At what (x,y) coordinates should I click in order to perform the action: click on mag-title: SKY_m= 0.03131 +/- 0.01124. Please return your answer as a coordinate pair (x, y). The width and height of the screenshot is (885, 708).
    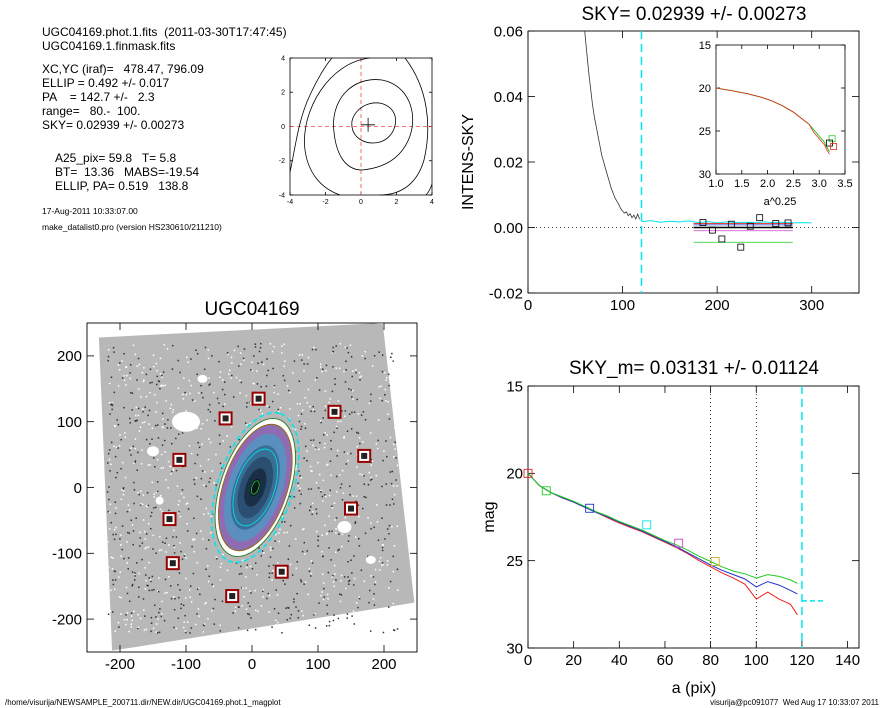
    Looking at the image, I should click on (694, 368).